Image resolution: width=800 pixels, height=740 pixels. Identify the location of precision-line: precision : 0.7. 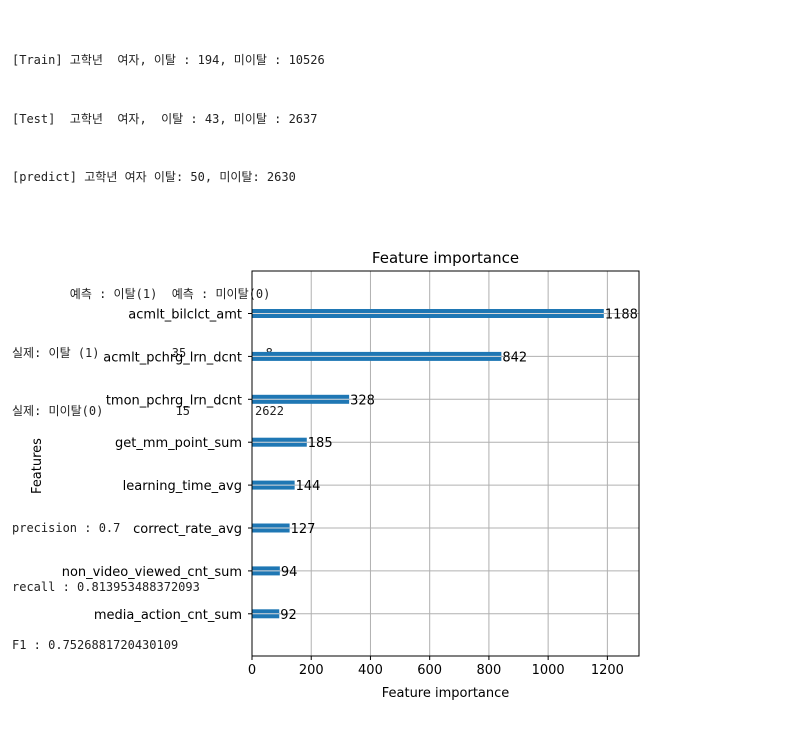
(66, 528).